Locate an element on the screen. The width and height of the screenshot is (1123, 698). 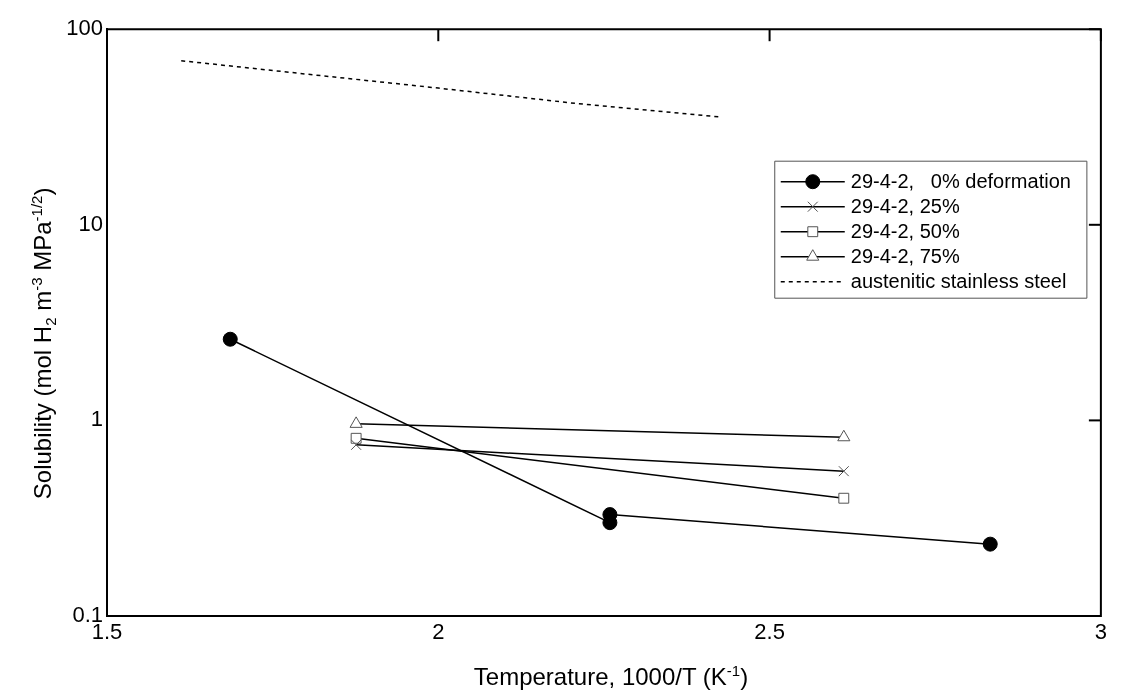
legend-label: 29-4-2, 50% is located at coordinates (905, 231).